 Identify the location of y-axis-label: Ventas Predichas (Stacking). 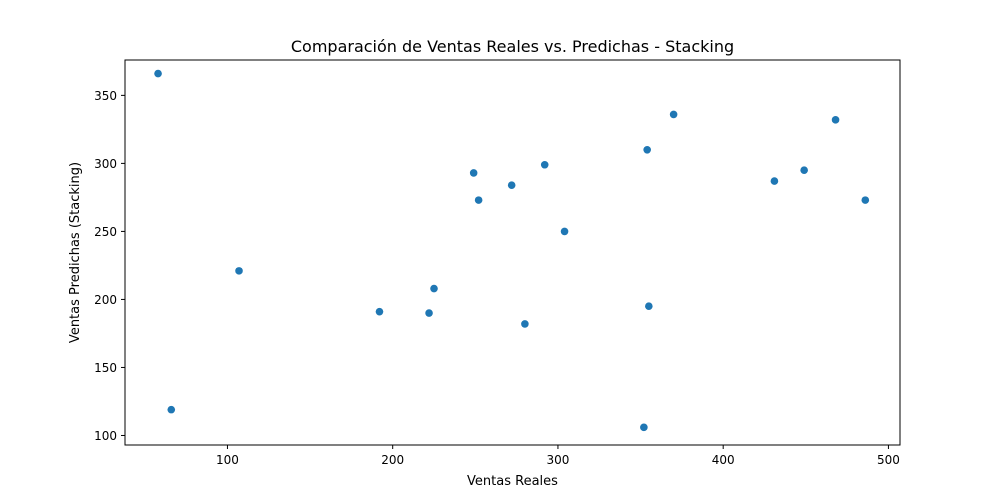
(75, 252).